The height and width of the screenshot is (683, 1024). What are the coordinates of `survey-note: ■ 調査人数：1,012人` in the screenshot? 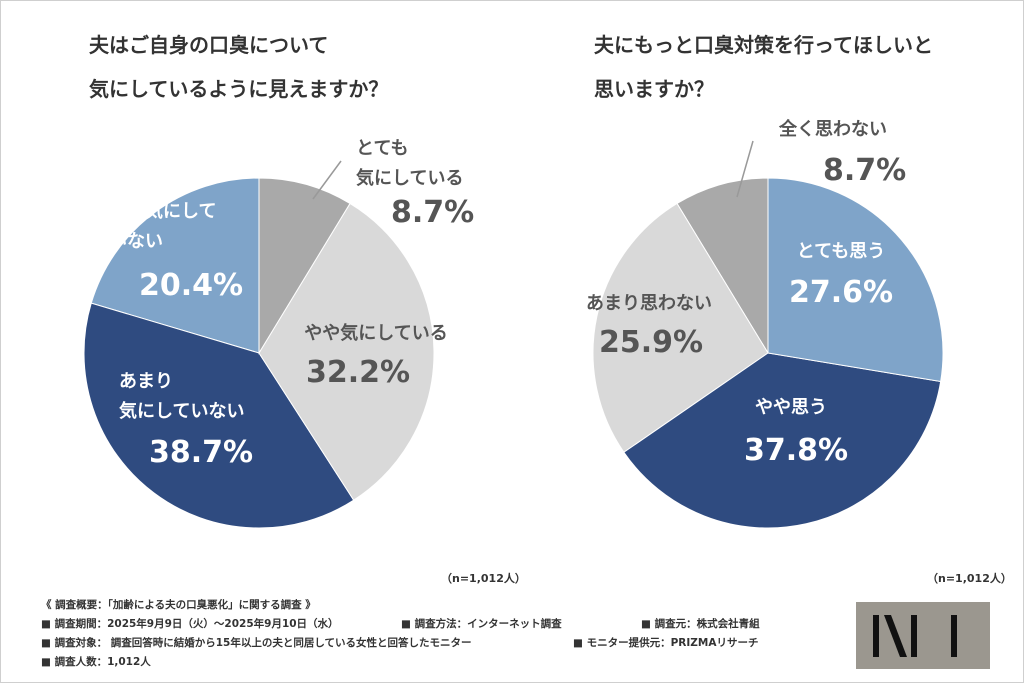 It's located at (96, 662).